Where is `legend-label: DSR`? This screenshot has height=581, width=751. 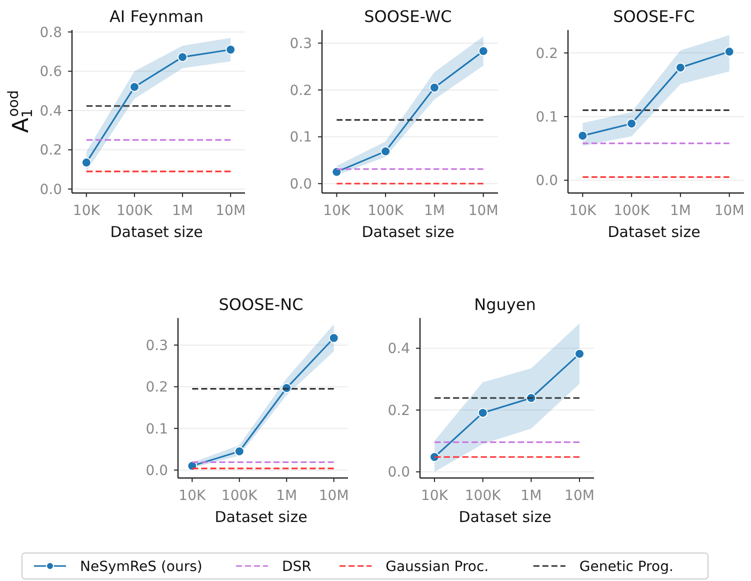
legend-label: DSR is located at coordinates (297, 566).